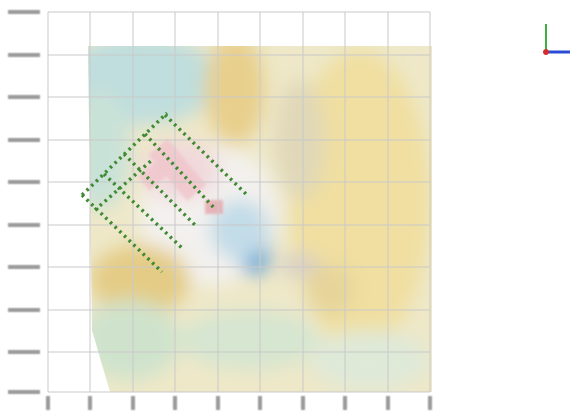  What do you see at coordinates (556, 39) in the screenshot?
I see `axis-triad` at bounding box center [556, 39].